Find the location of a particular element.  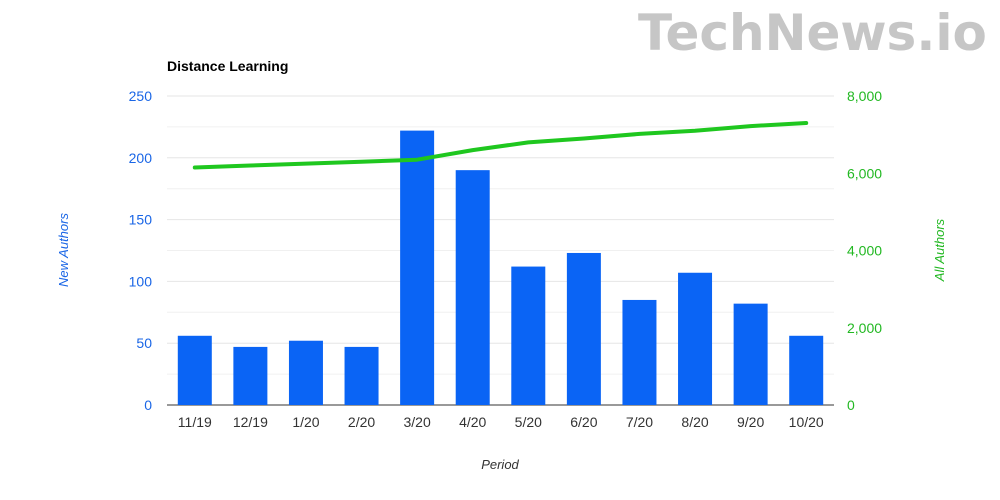

x-axis-label: Period is located at coordinates (500, 464).